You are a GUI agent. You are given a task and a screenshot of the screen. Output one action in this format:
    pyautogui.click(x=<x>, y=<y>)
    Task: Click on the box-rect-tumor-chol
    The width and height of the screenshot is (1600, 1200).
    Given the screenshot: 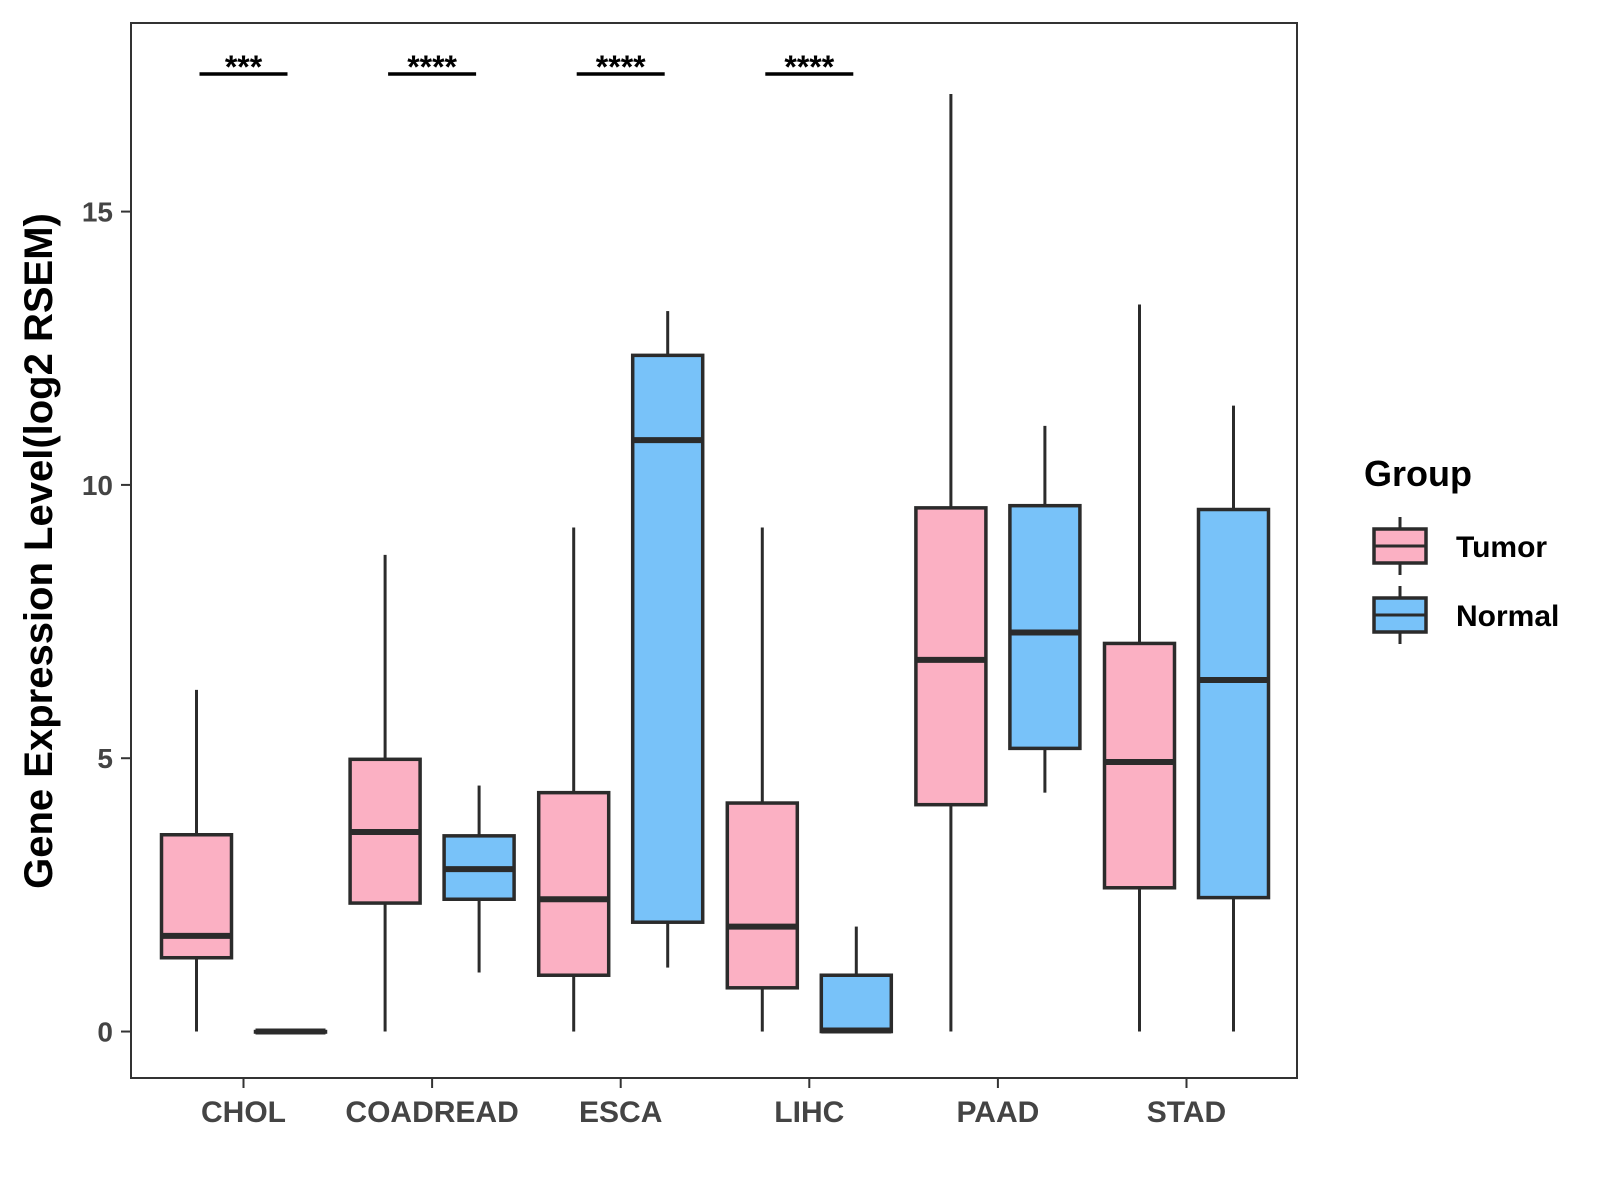 What is the action you would take?
    pyautogui.click(x=196, y=896)
    